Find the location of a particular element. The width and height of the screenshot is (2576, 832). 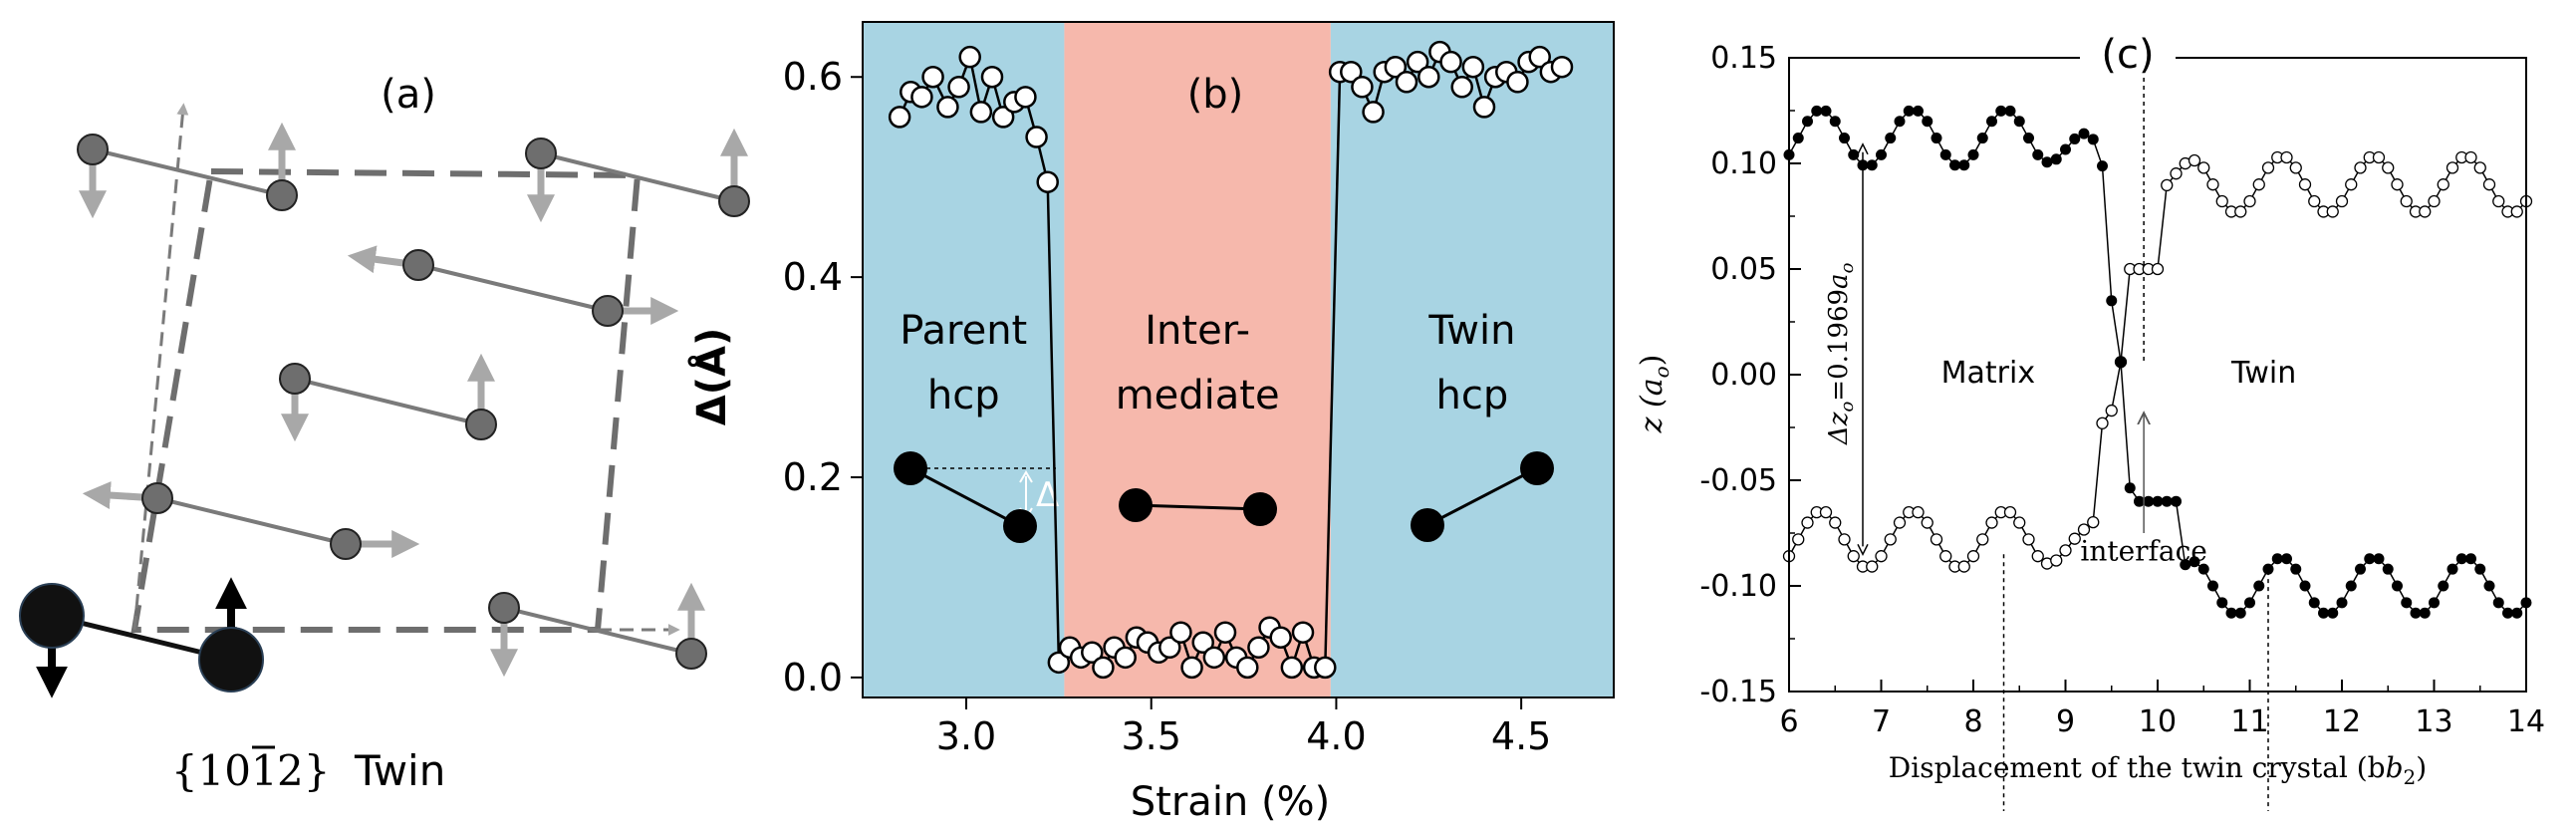

x-tick-label: 12 is located at coordinates (2342, 721).